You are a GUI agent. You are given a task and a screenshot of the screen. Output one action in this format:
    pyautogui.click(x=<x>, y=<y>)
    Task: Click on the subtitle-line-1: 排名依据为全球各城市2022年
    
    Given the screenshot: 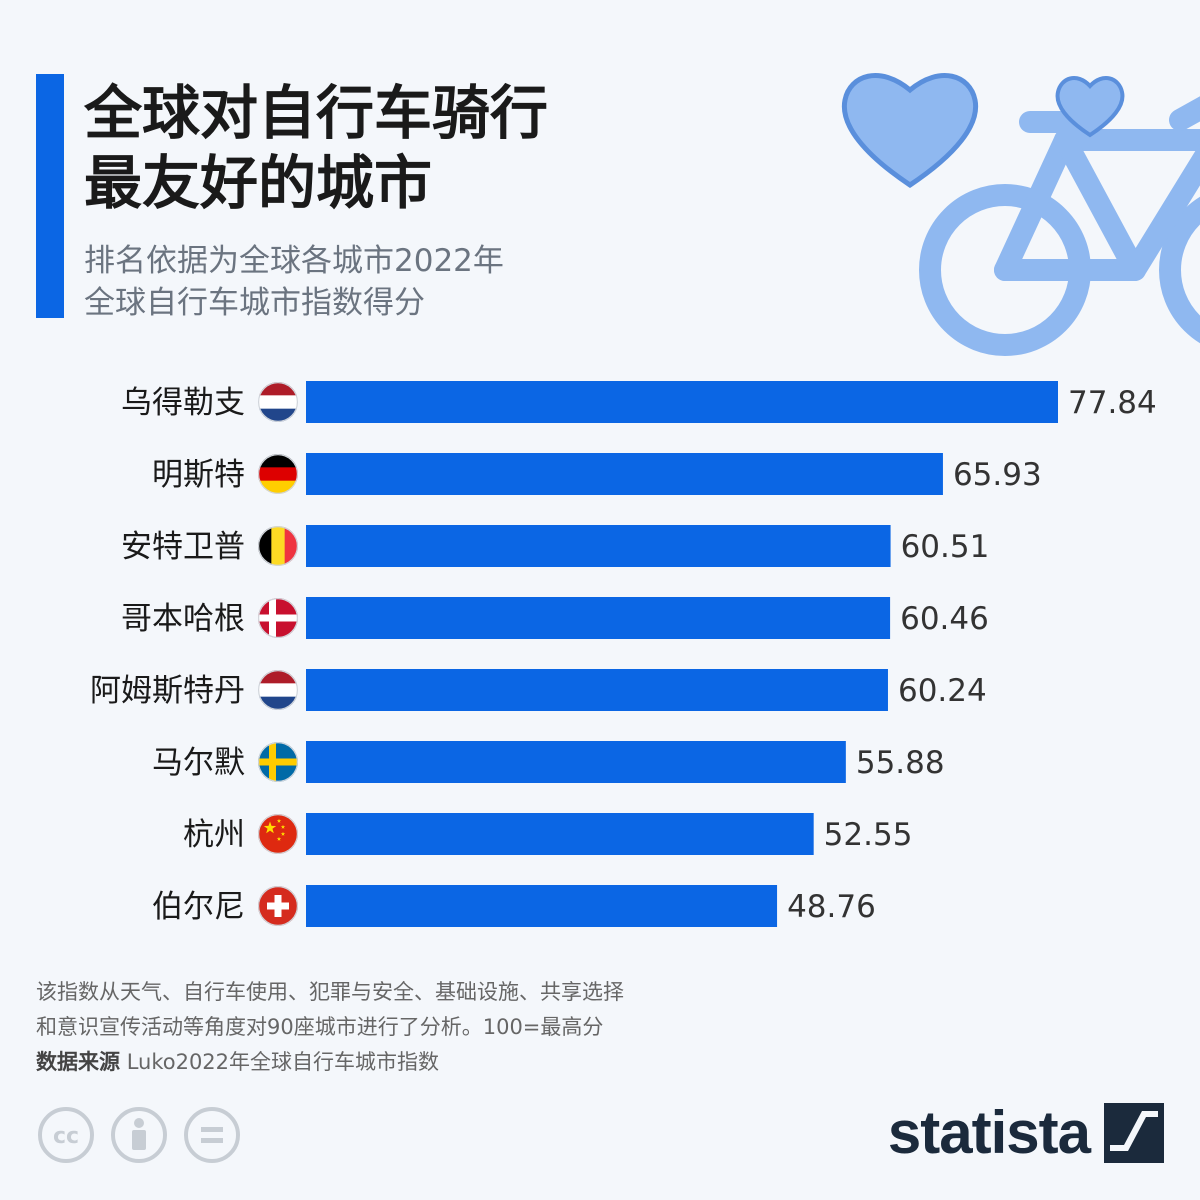 What is the action you would take?
    pyautogui.click(x=294, y=261)
    